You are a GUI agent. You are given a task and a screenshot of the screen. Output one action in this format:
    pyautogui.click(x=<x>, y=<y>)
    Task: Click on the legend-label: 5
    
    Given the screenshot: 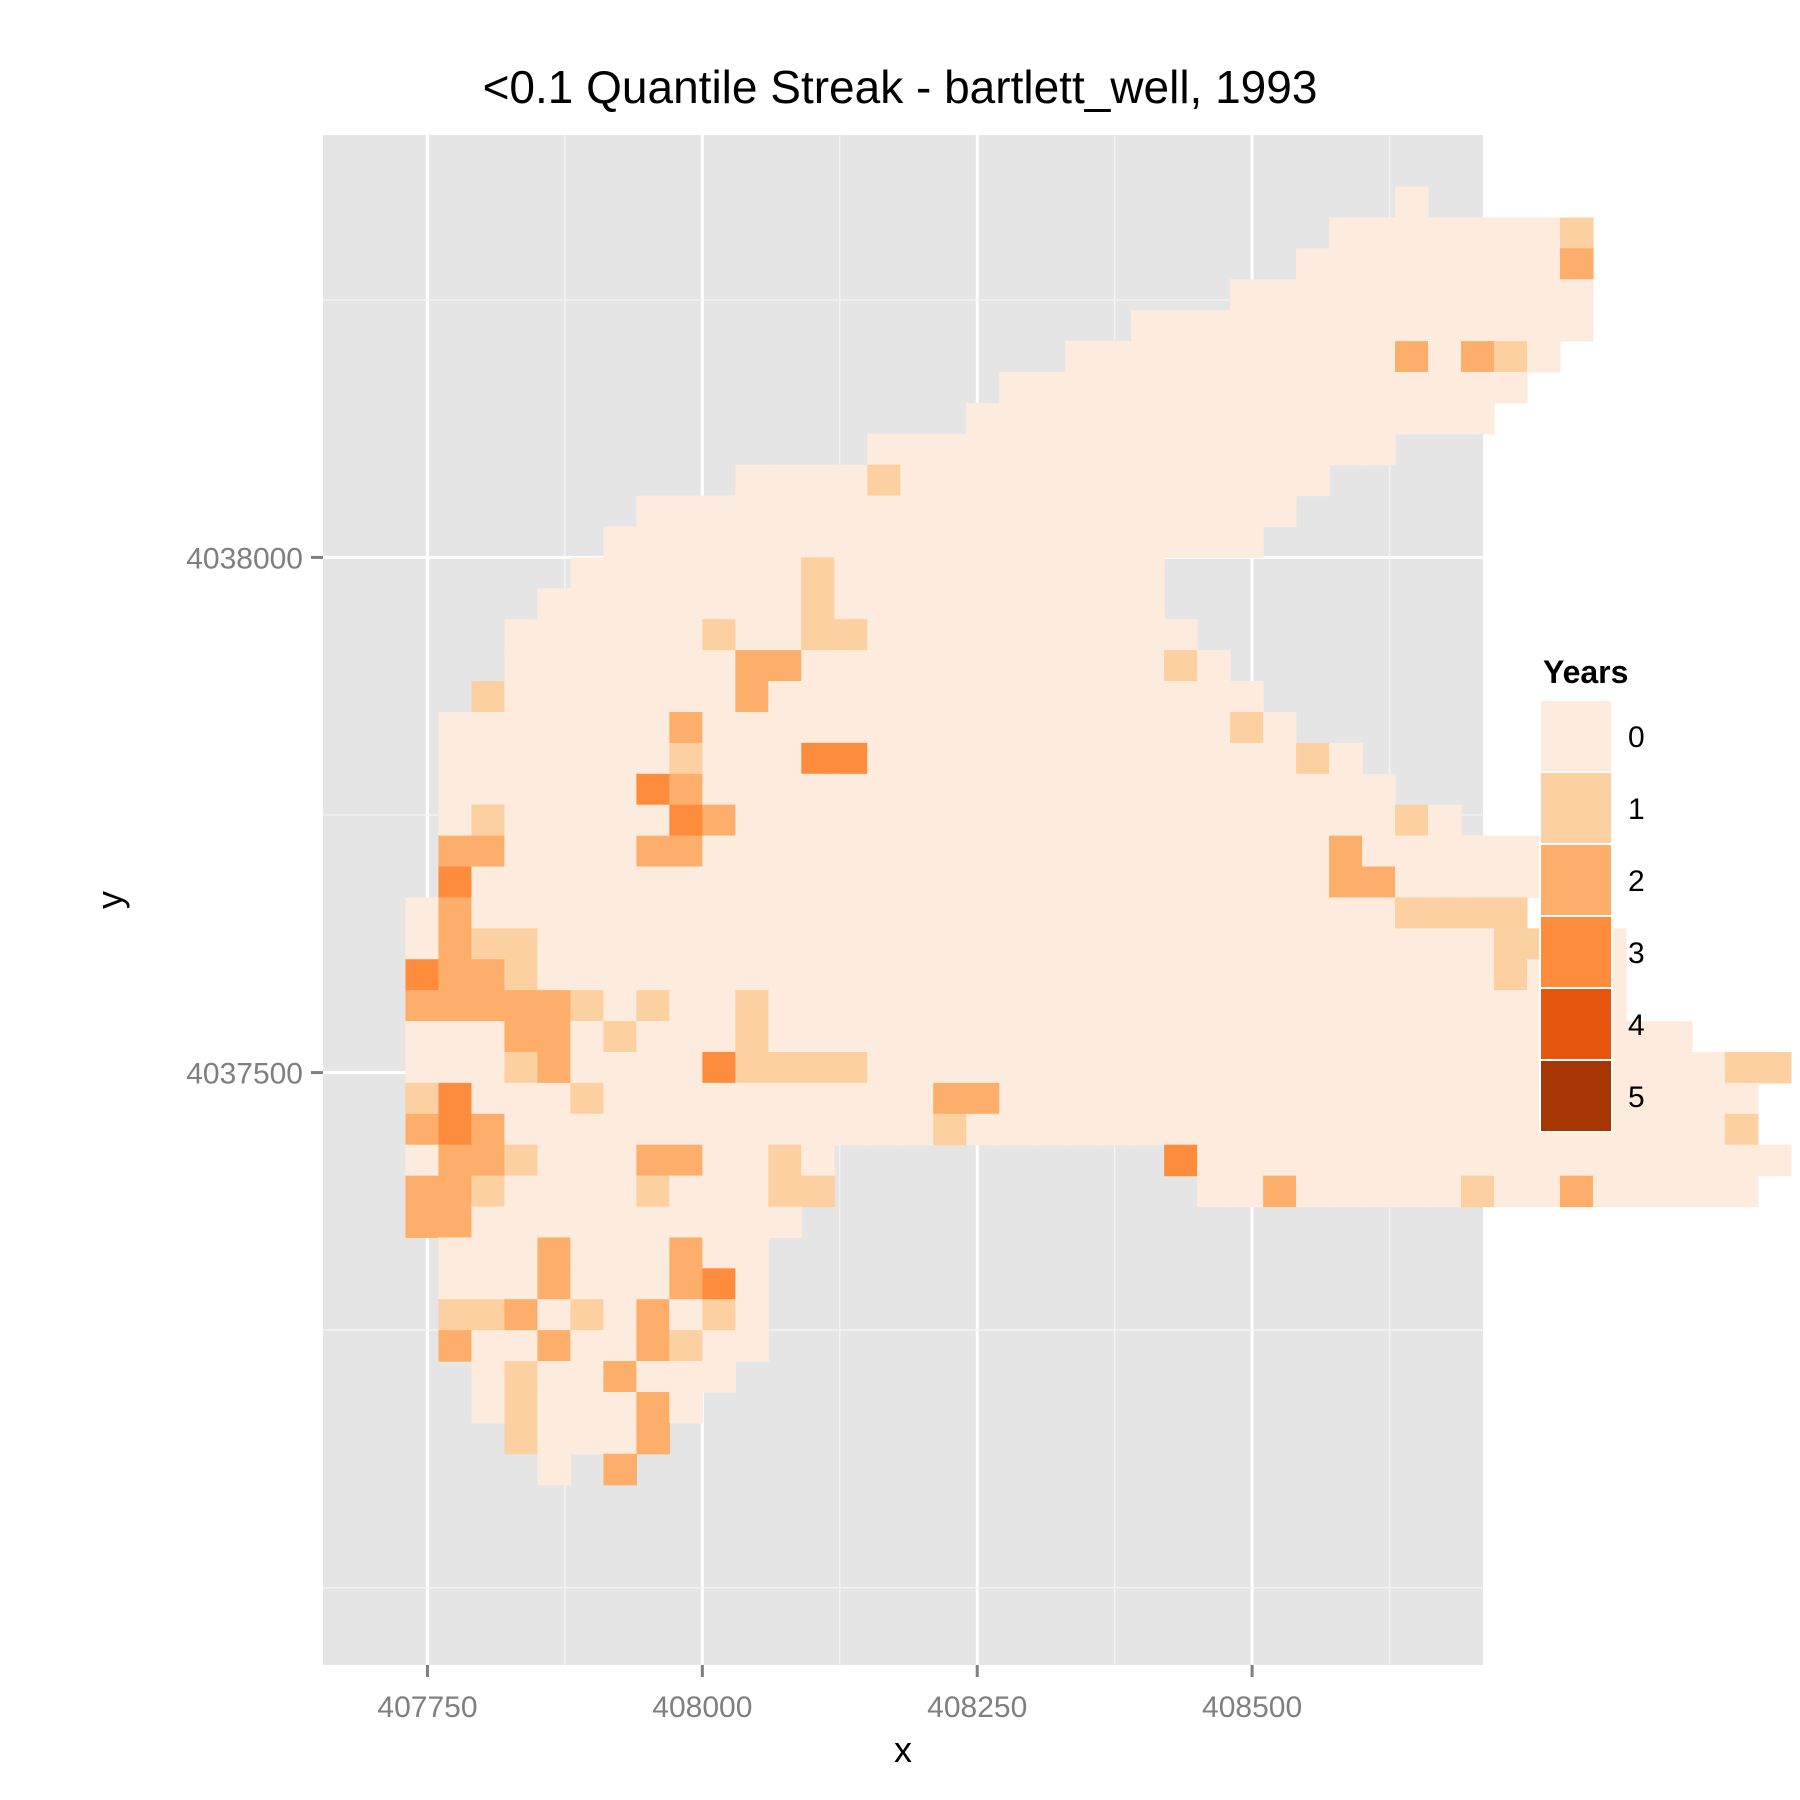 What is the action you would take?
    pyautogui.click(x=1636, y=1097)
    